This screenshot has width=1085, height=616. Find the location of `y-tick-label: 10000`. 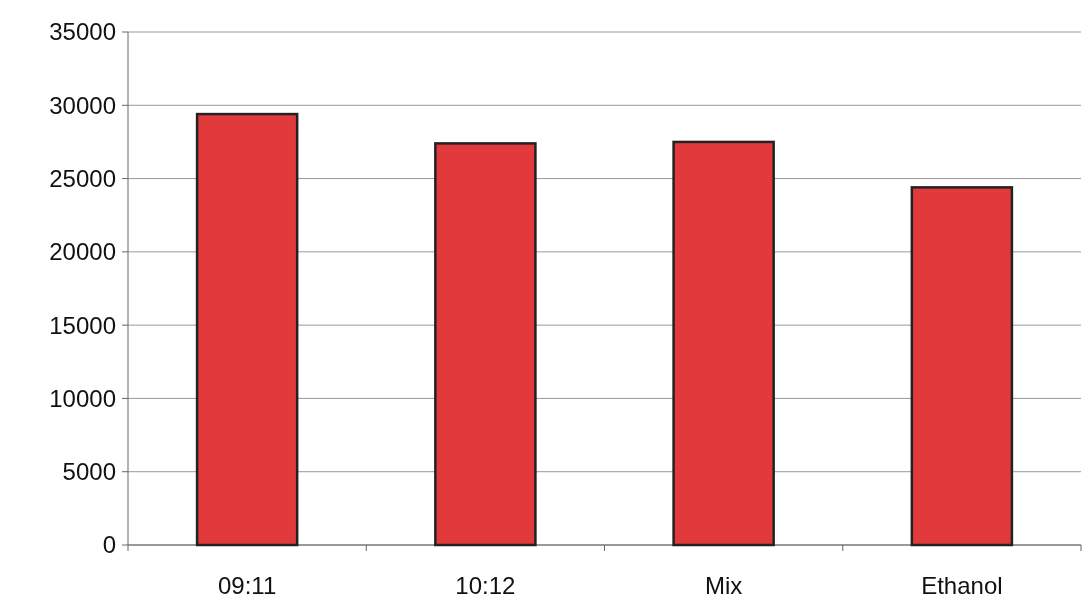

y-tick-label: 10000 is located at coordinates (82, 398).